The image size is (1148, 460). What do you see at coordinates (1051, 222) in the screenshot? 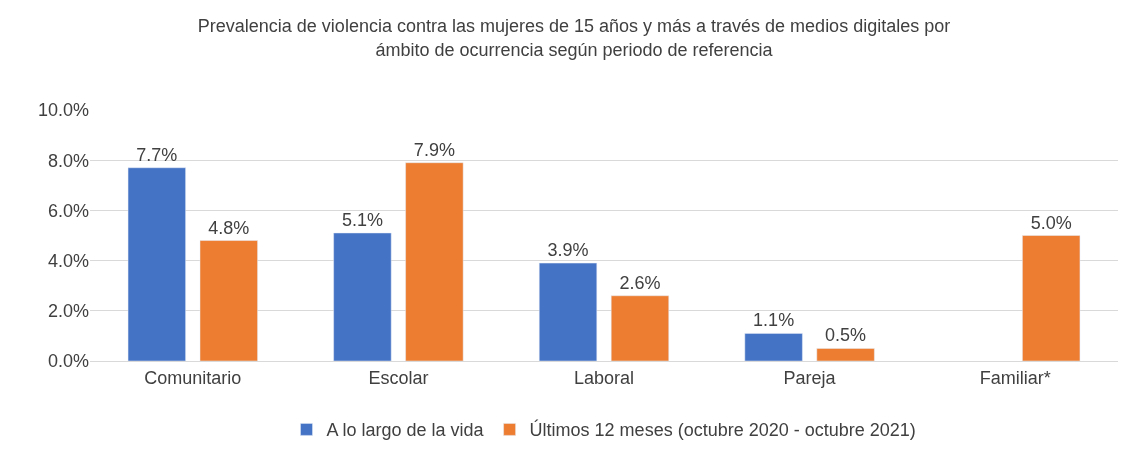
I see `data-label: 5.0%` at bounding box center [1051, 222].